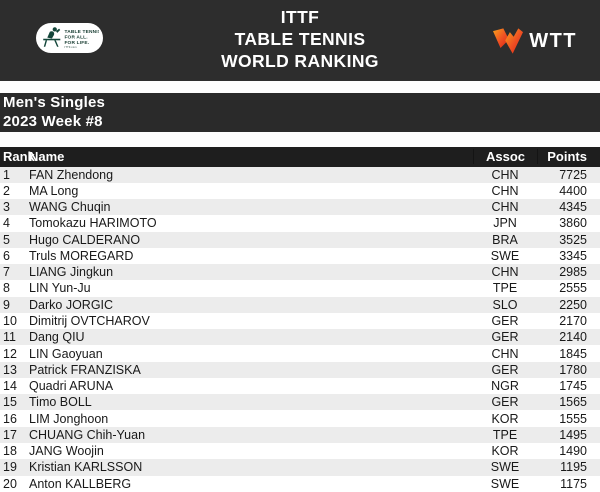 The image size is (600, 492). Describe the element at coordinates (300, 223) in the screenshot. I see `table-row: 4 Tomokazu HARIMOTO JPN 3860` at that location.